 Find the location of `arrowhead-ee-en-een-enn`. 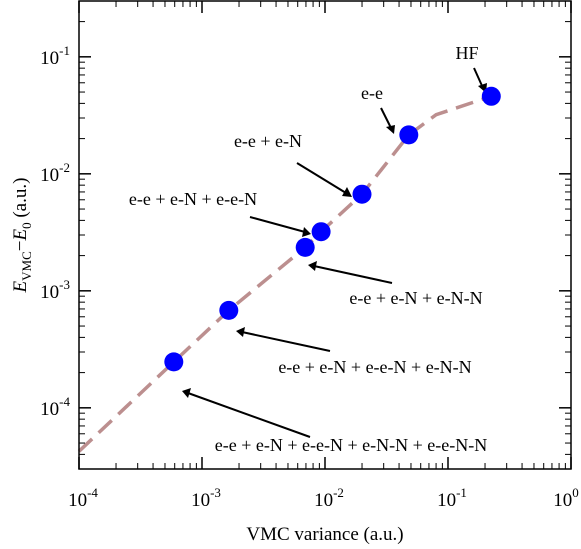

arrowhead-ee-en-een-enn is located at coordinates (240, 332).